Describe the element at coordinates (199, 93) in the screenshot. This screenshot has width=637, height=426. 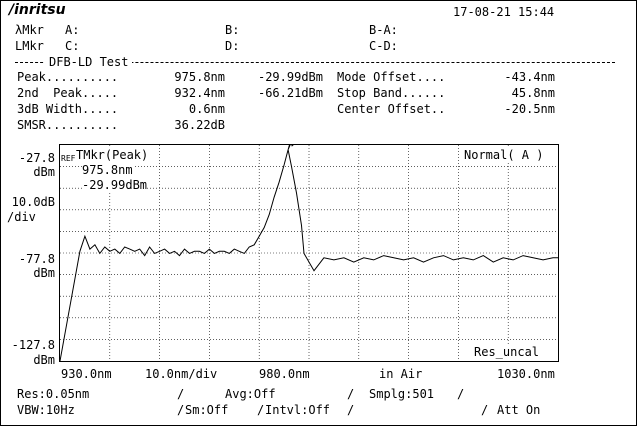
I see `second-peak-wavelength: 932.4nm` at that location.